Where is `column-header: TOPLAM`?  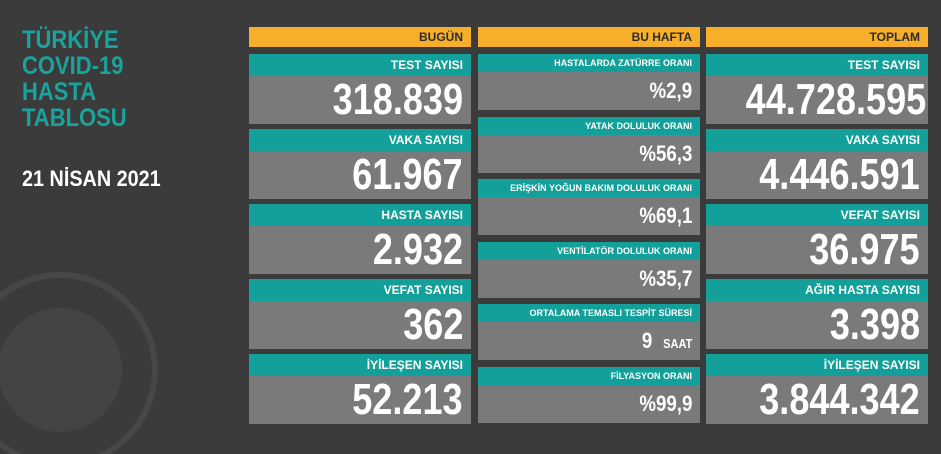
column-header: TOPLAM is located at coordinates (817, 37).